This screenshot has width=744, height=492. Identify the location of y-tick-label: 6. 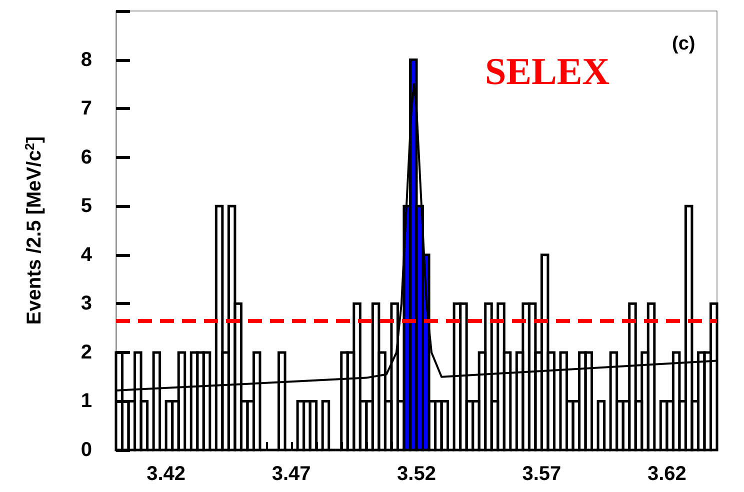
(86, 157).